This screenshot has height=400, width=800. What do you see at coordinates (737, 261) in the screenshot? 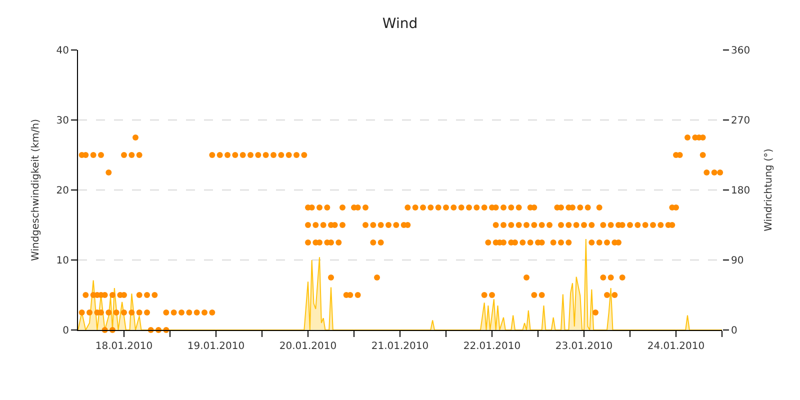
I see `y2-tick-label: 90` at bounding box center [737, 261].